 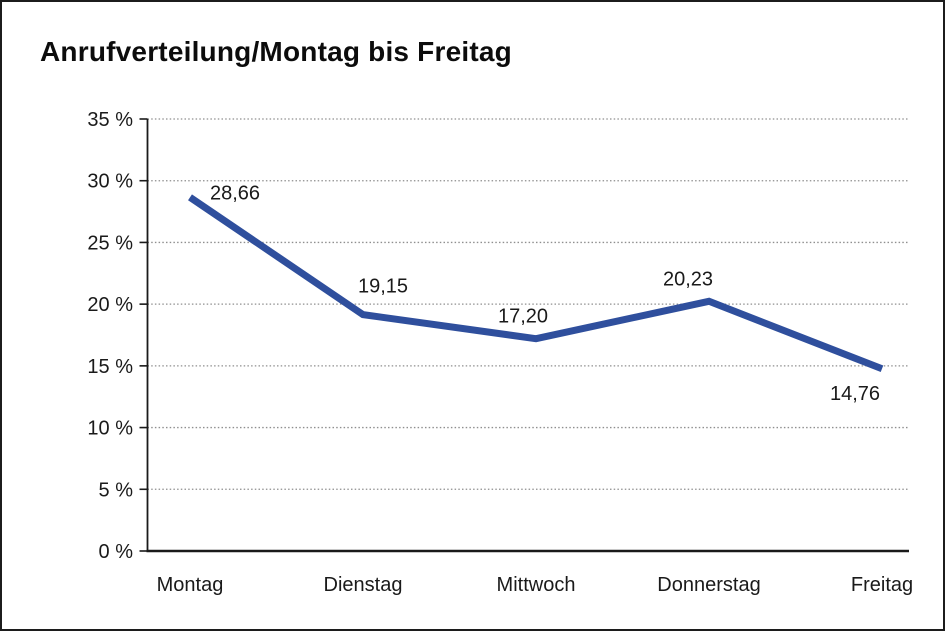 What do you see at coordinates (383, 287) in the screenshot?
I see `data-label: 19,15` at bounding box center [383, 287].